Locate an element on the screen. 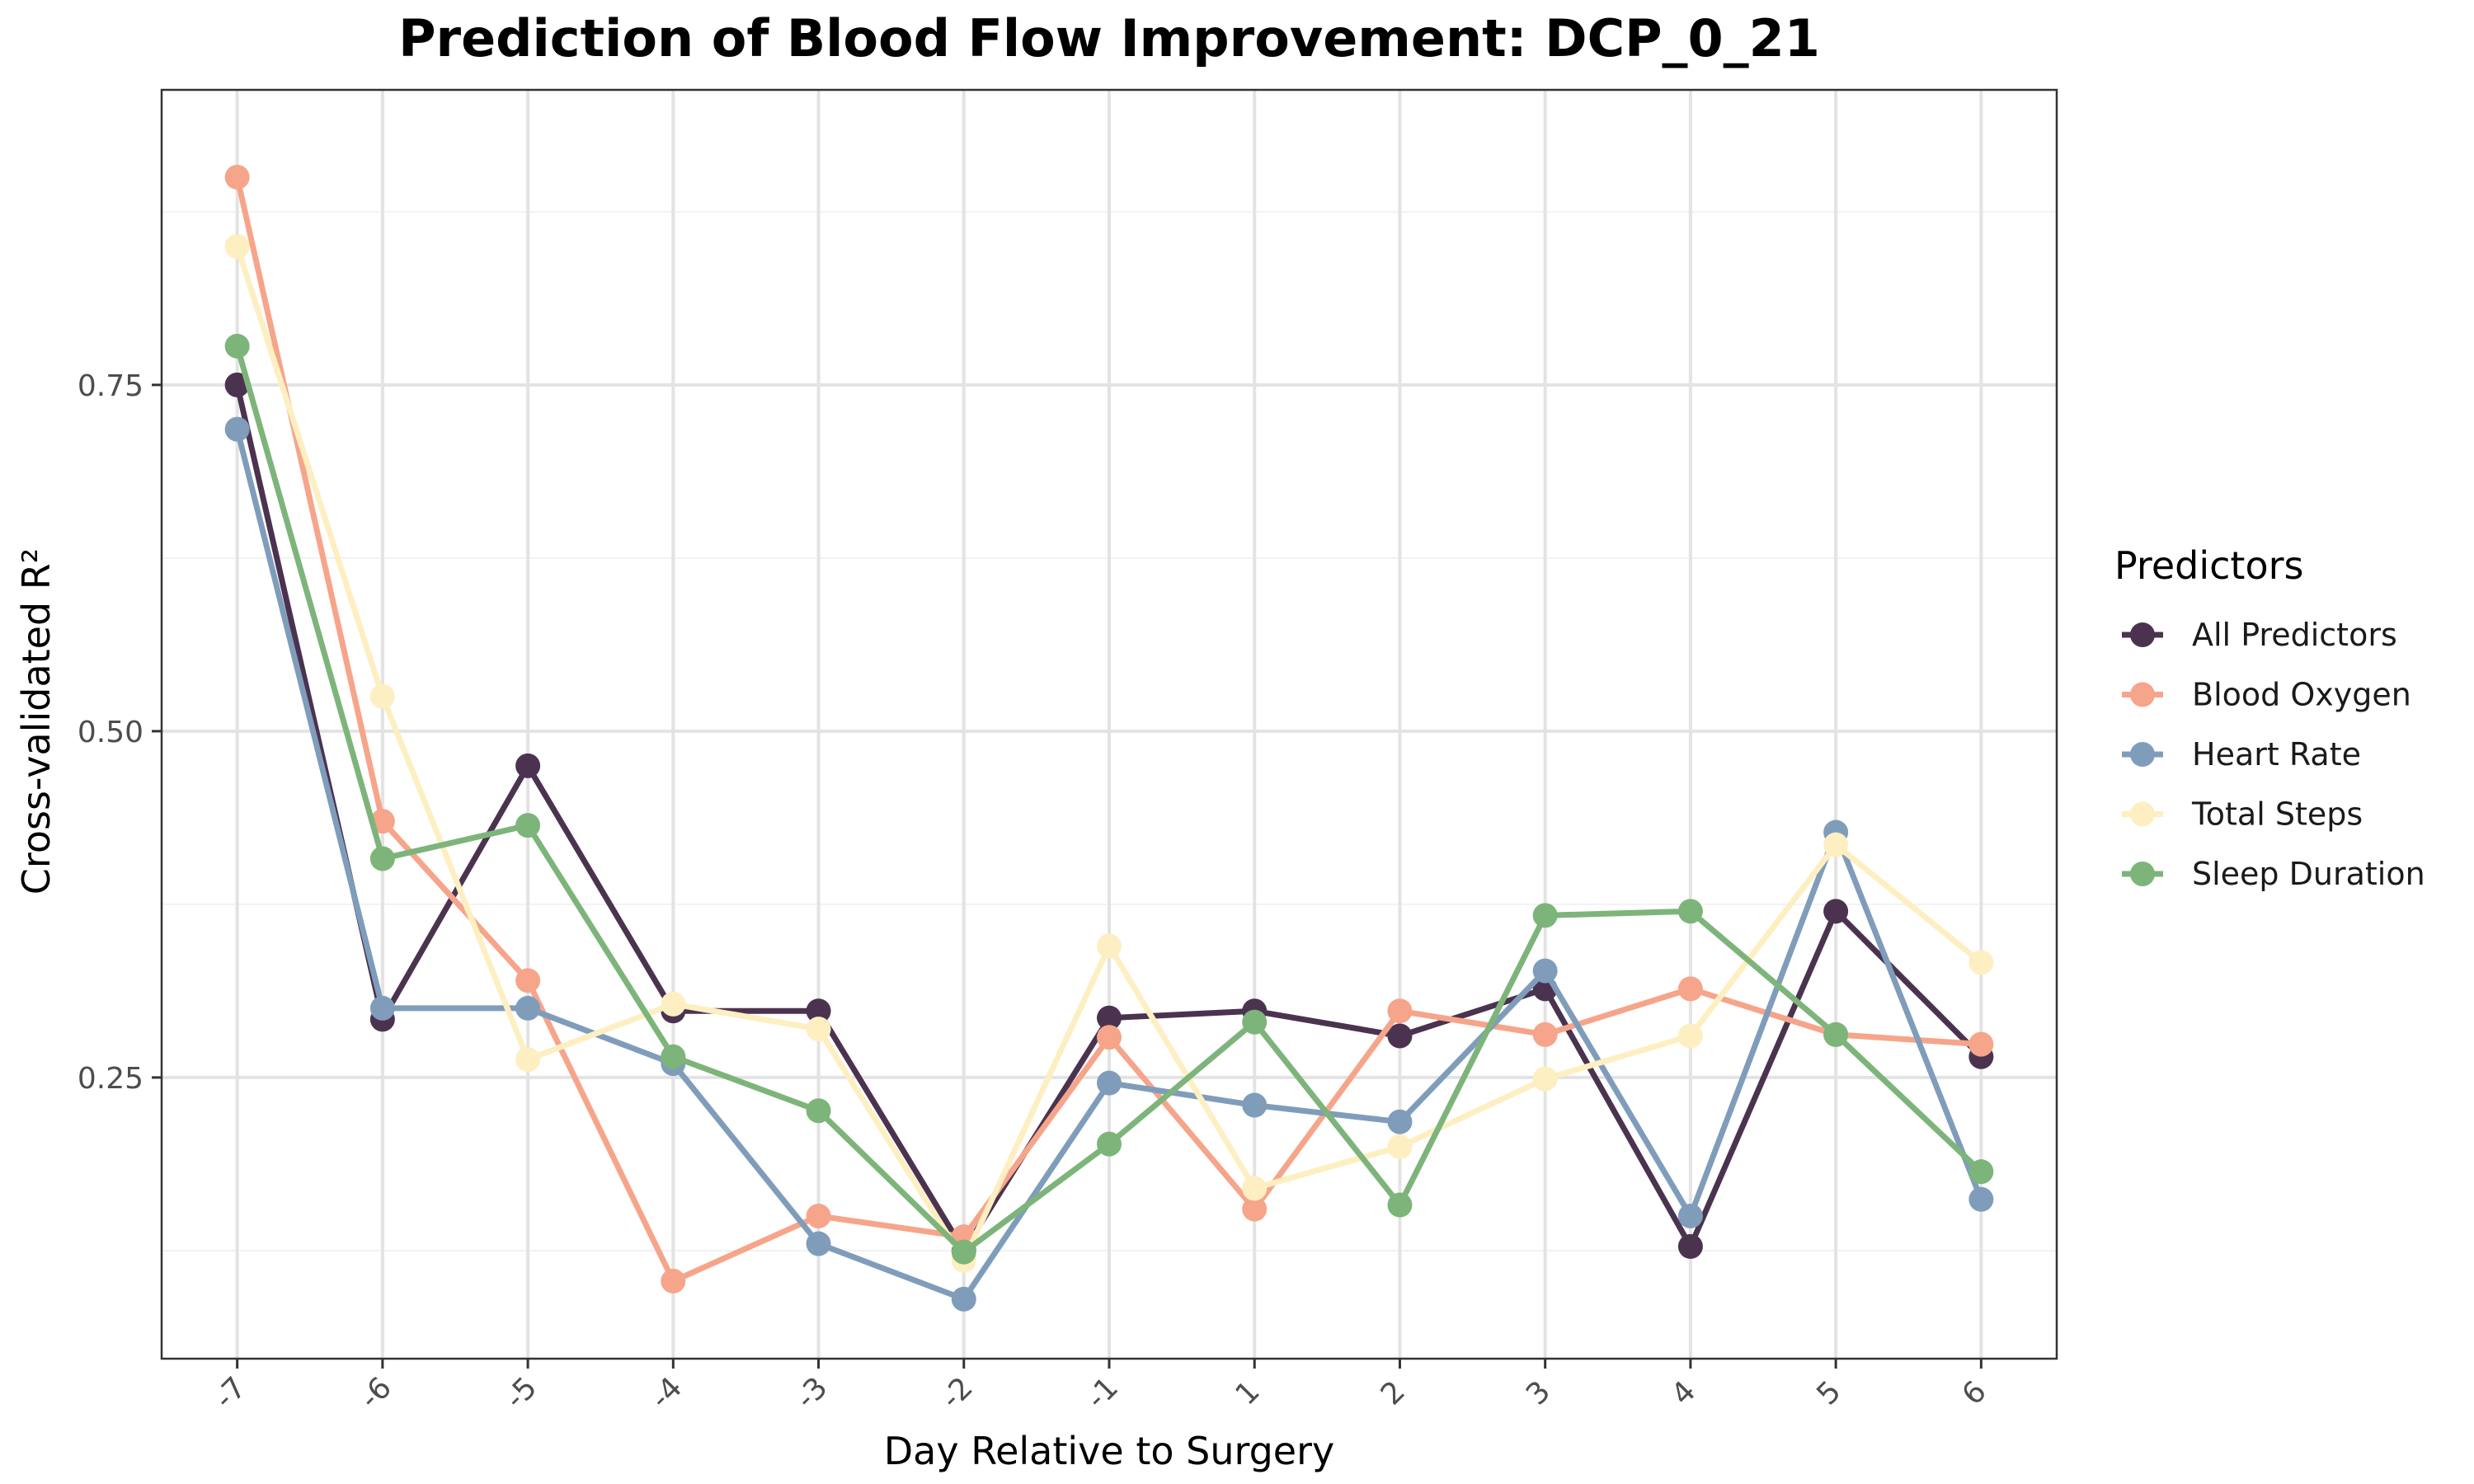  y-axis: 0.25 0.50 0.75 is located at coordinates (120, 732).